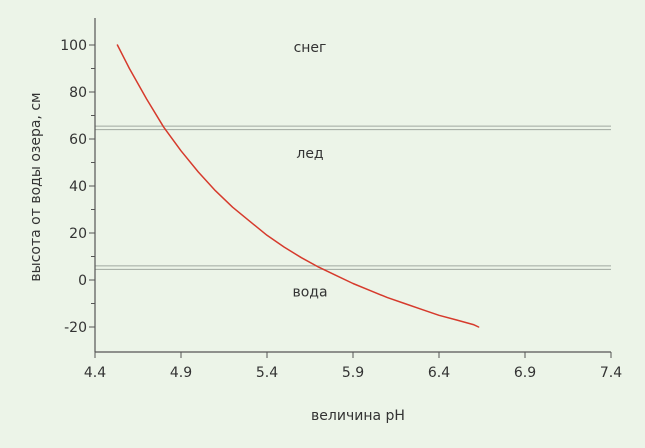  Describe the element at coordinates (310, 48) in the screenshot. I see `zone-label: снег` at that location.